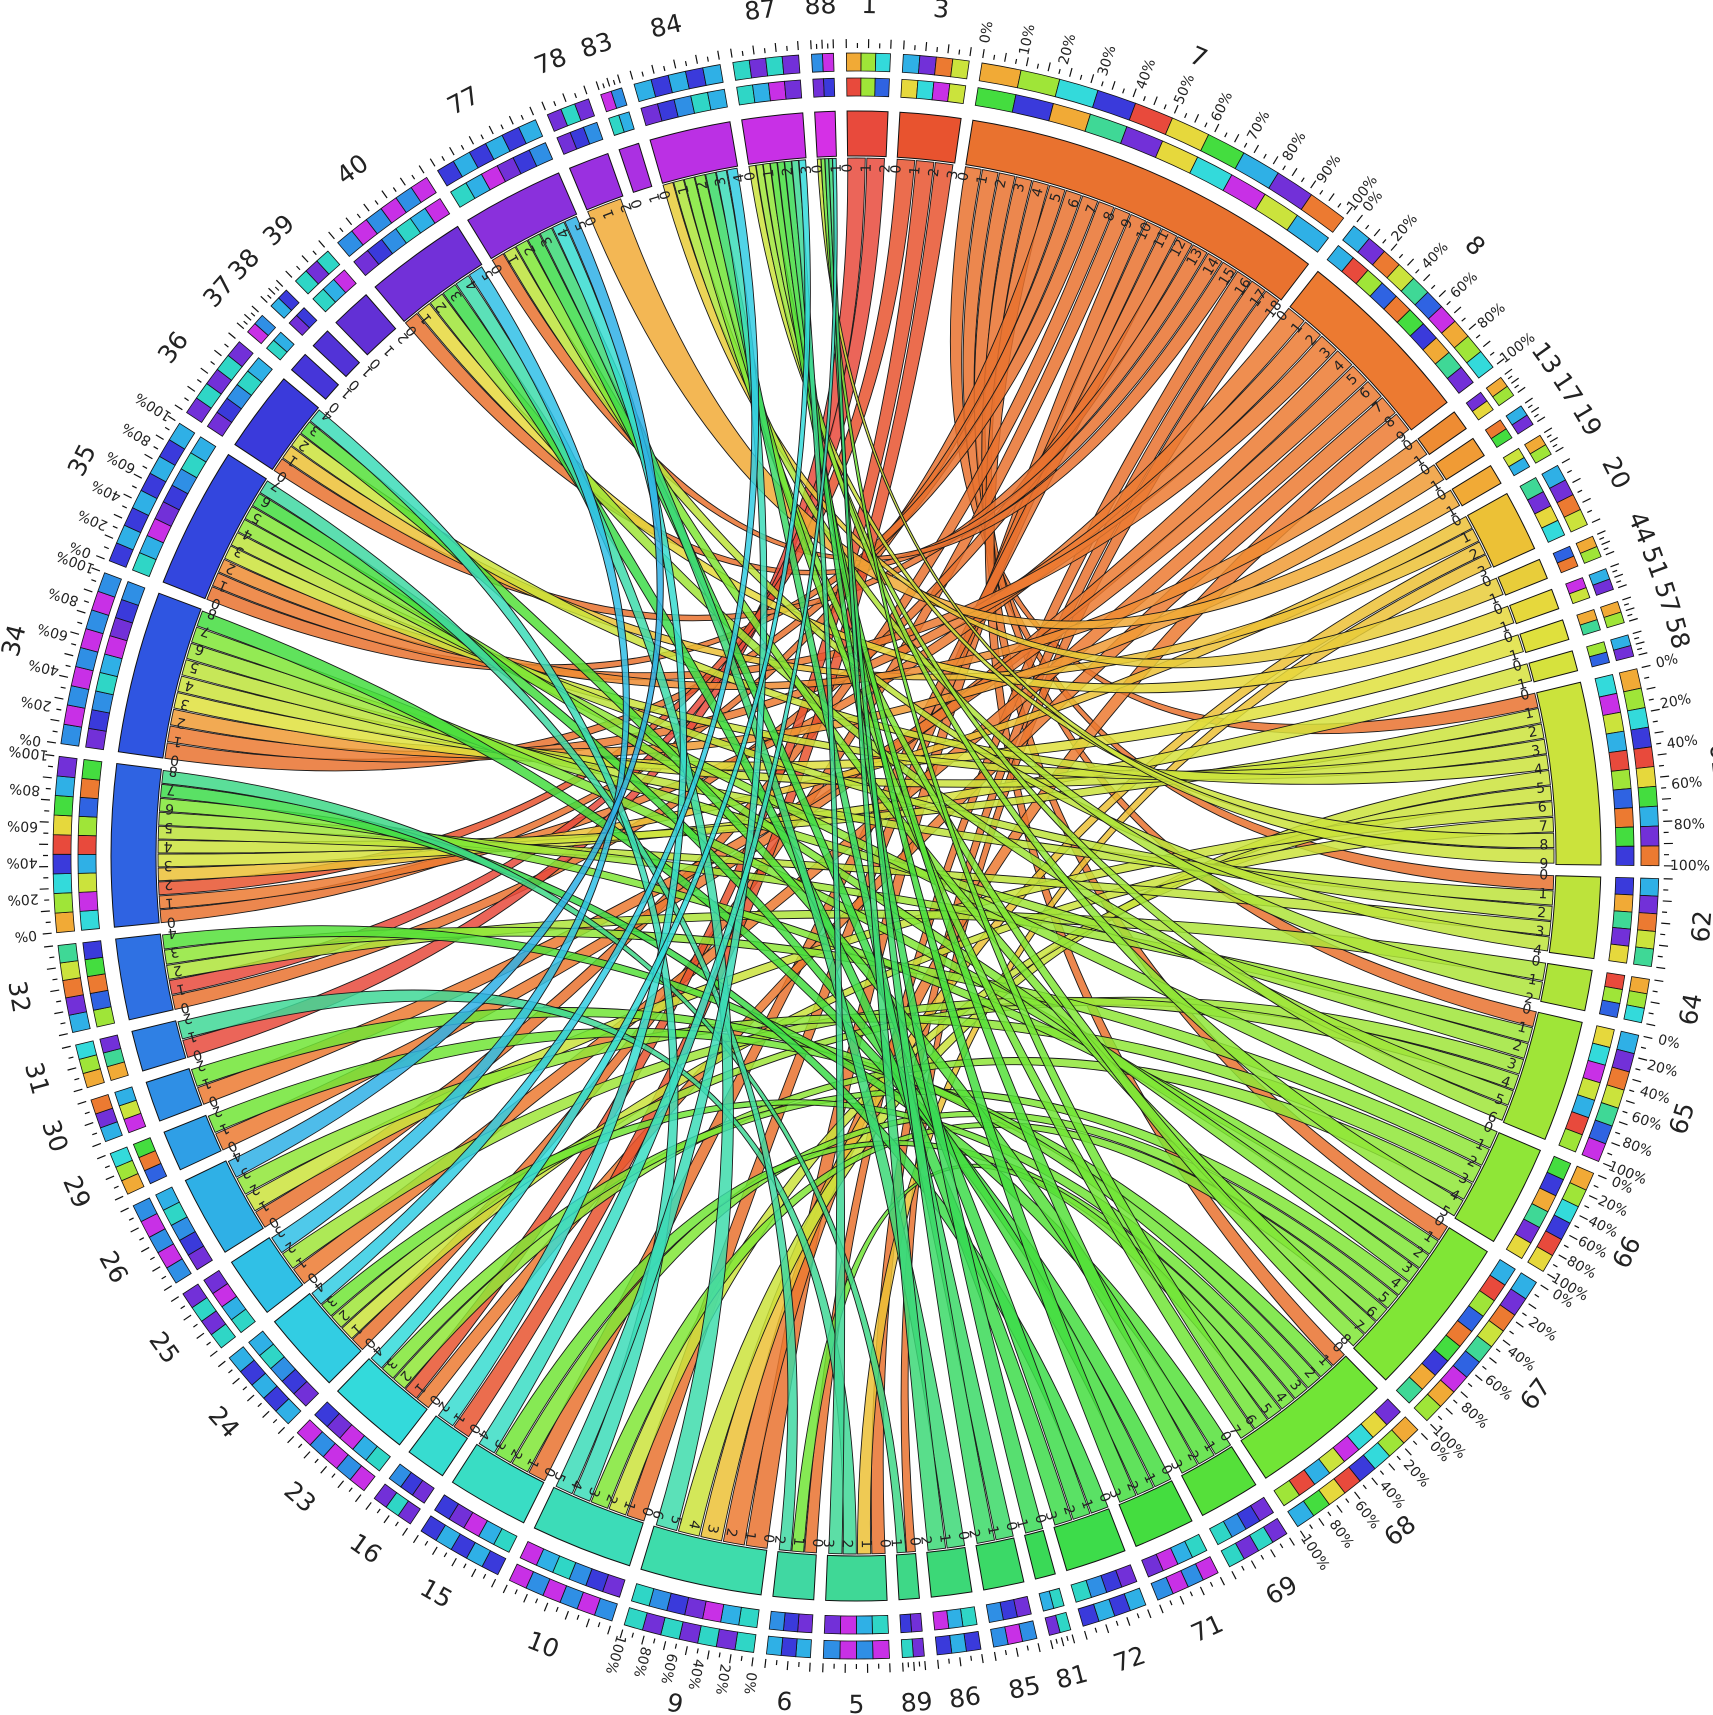  I want to click on seg-84-label: 84, so click(665, 25).